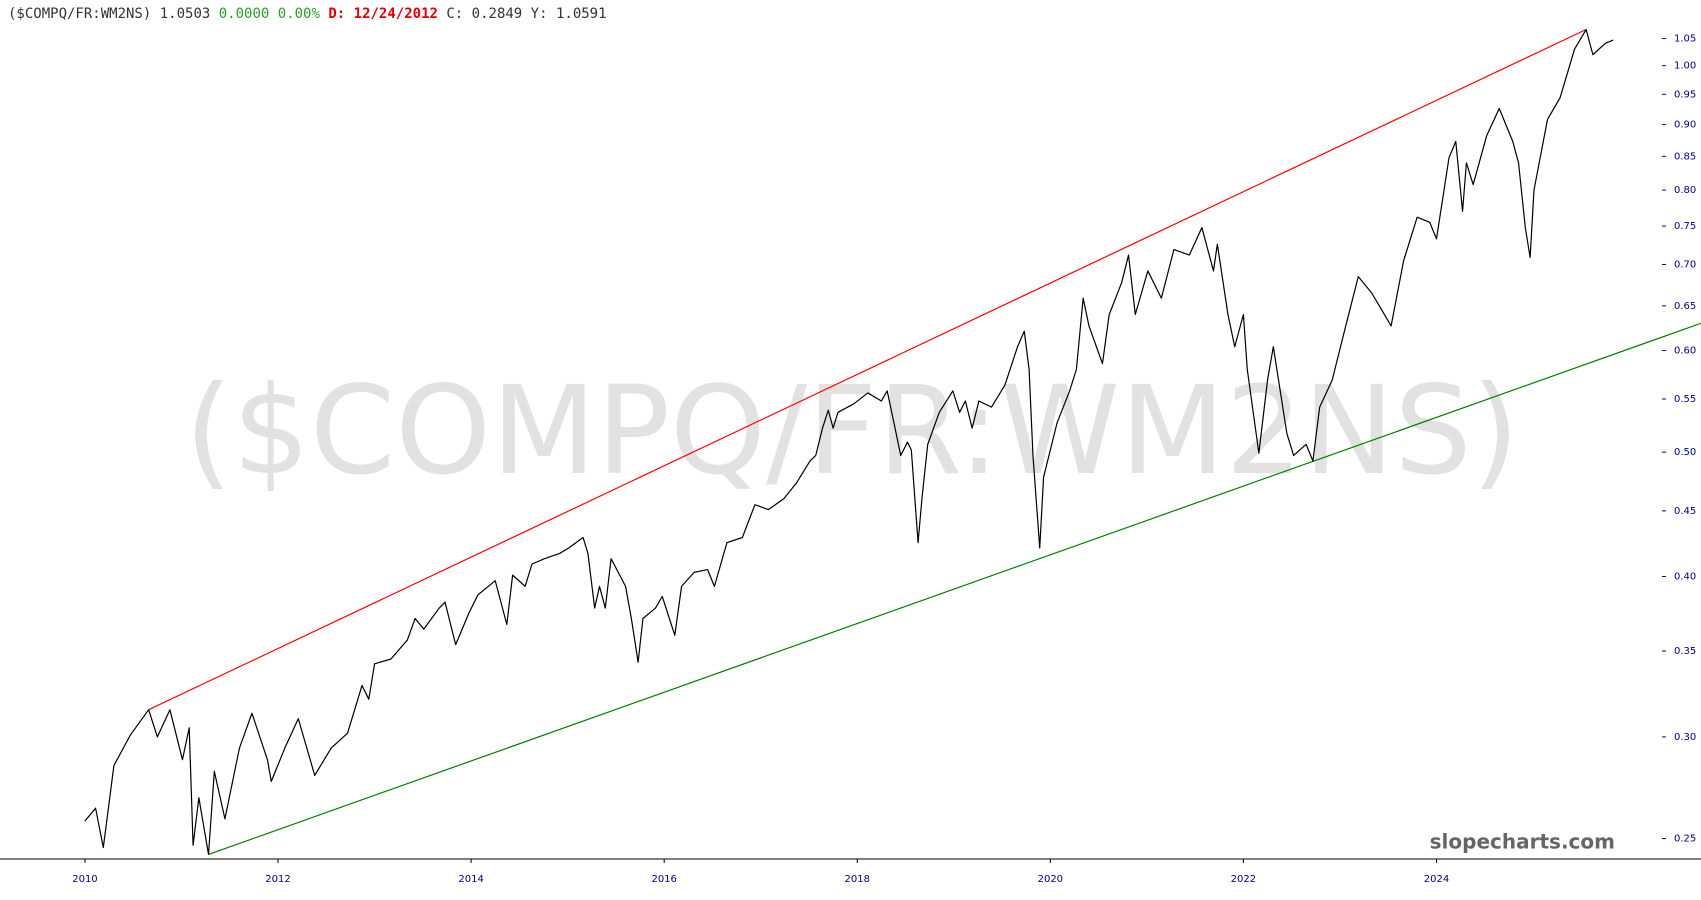 The width and height of the screenshot is (1701, 900). What do you see at coordinates (663, 879) in the screenshot?
I see `x-tick-label: 2016` at bounding box center [663, 879].